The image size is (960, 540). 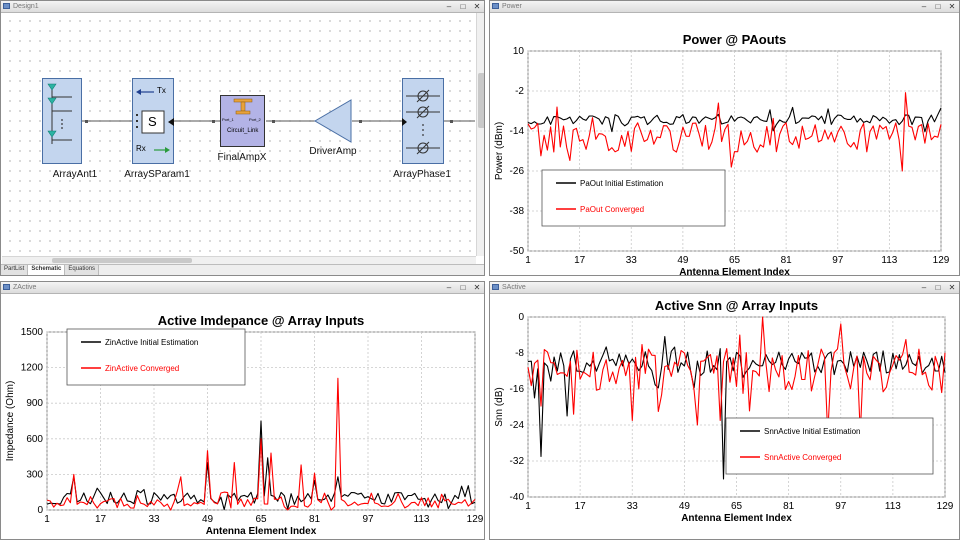 What do you see at coordinates (75, 174) in the screenshot?
I see `array-ant-label: ArrayAnt1` at bounding box center [75, 174].